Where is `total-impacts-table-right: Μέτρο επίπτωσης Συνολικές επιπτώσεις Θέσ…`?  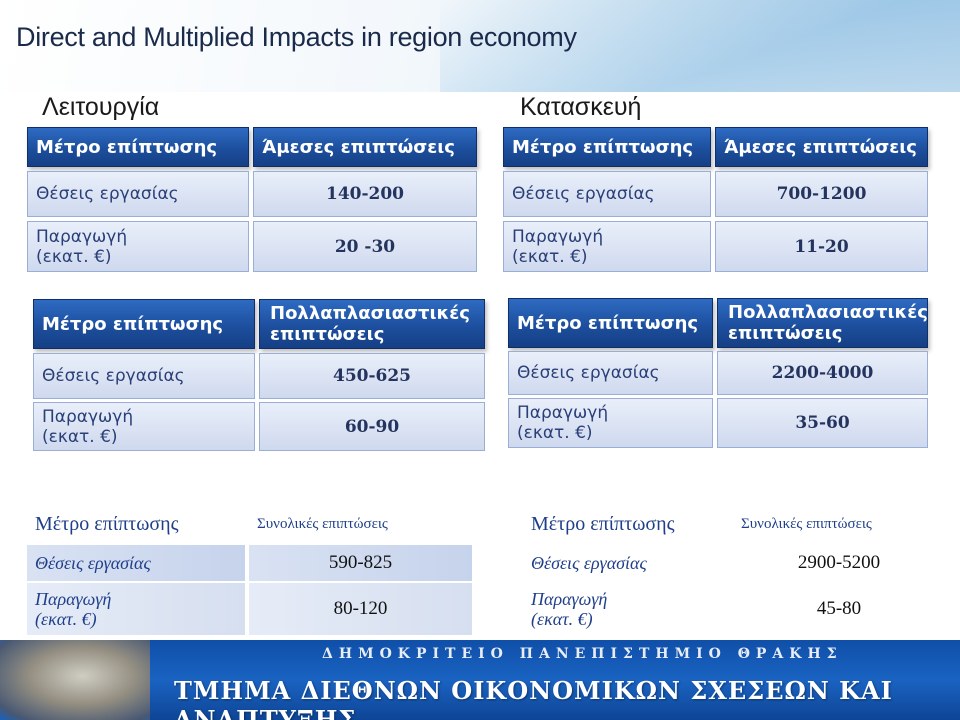
total-impacts-table-right: Μέτρο επίπτωσης Συνολικές επιπτώσεις Θέσ… is located at coordinates (734, 570).